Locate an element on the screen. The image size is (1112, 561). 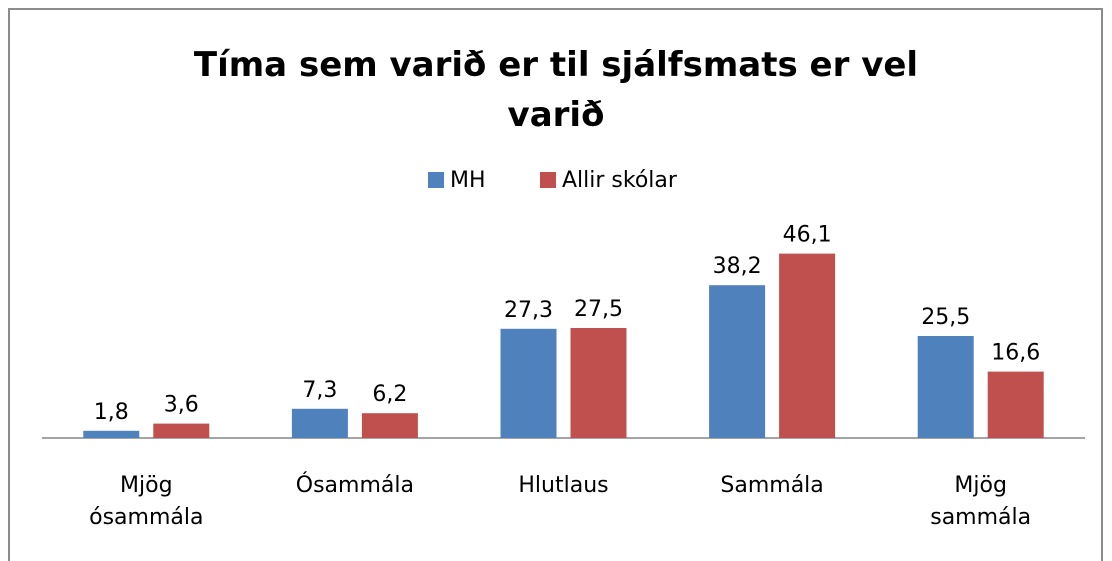
x-tick-label: Hlutlaus is located at coordinates (563, 485).